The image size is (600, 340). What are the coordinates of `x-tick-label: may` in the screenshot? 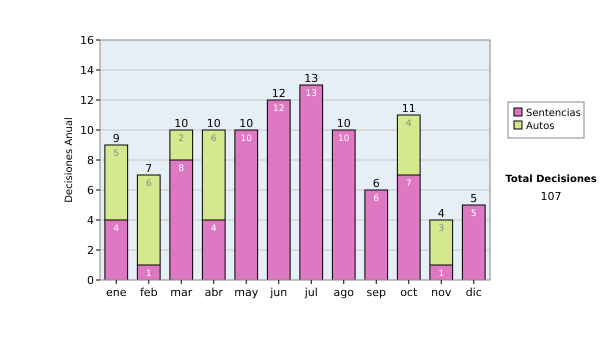 It's located at (246, 292).